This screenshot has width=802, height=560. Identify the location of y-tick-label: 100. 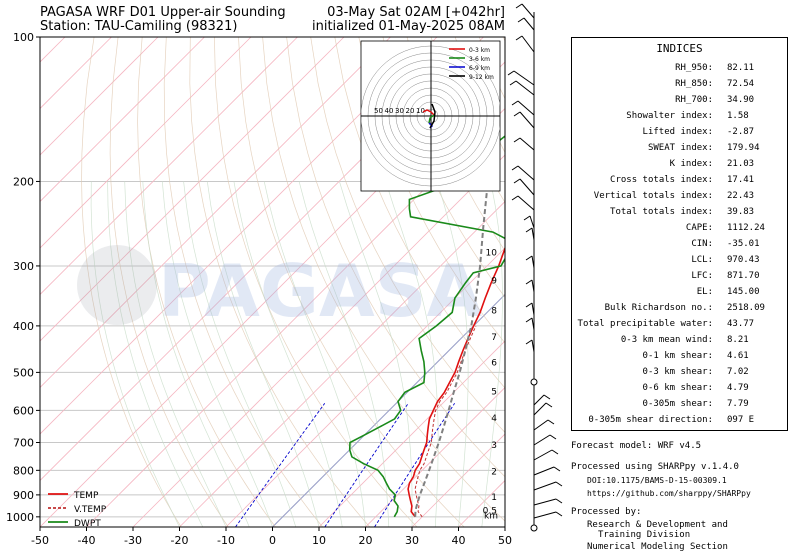
(23, 37).